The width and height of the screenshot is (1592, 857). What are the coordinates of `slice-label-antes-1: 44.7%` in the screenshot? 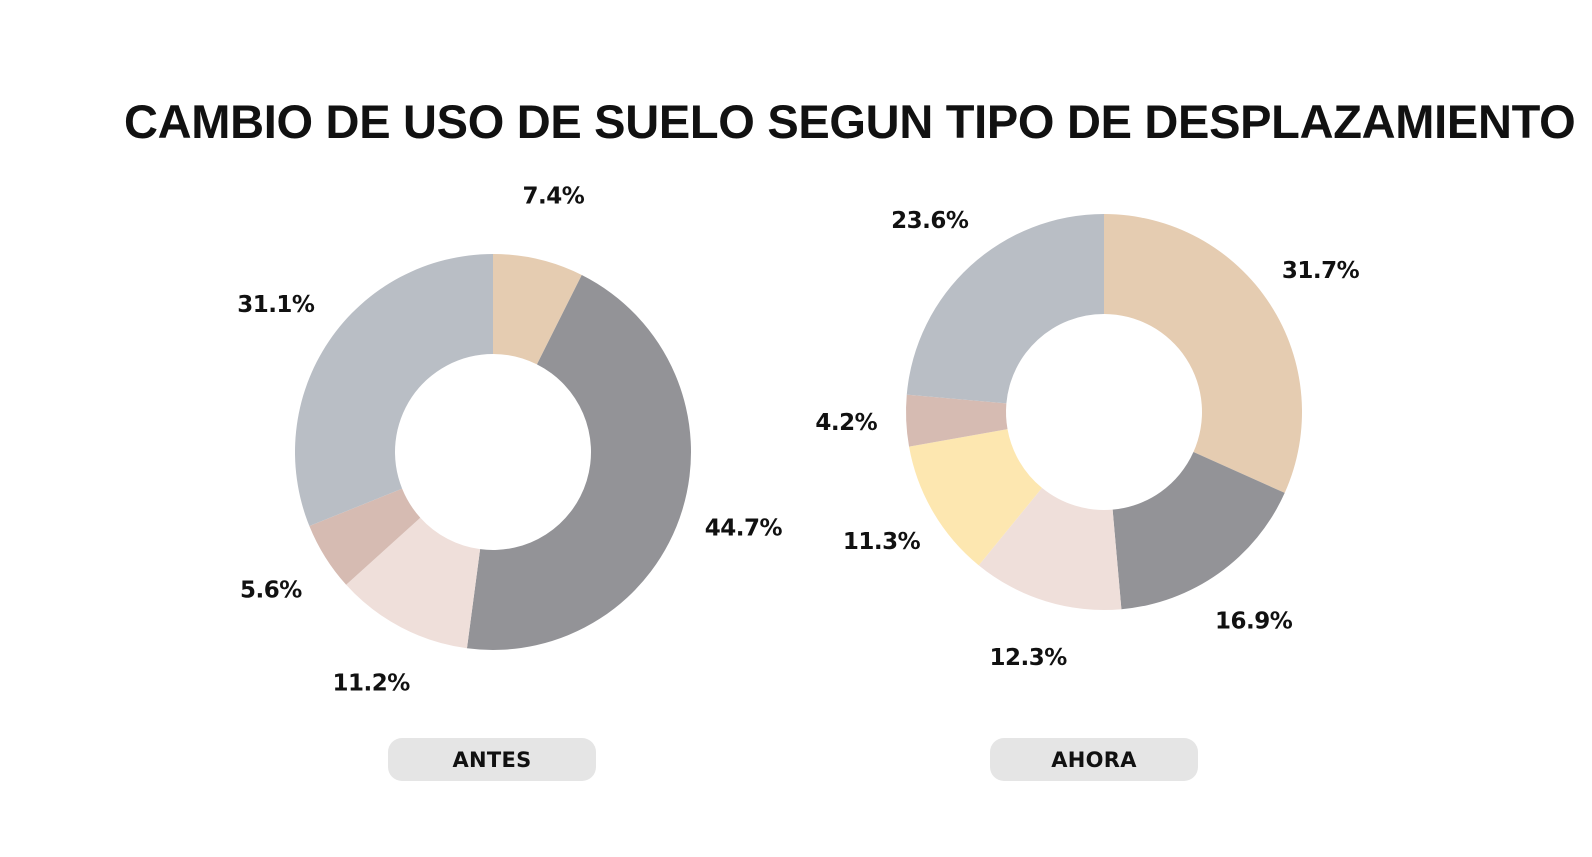 It's located at (744, 529).